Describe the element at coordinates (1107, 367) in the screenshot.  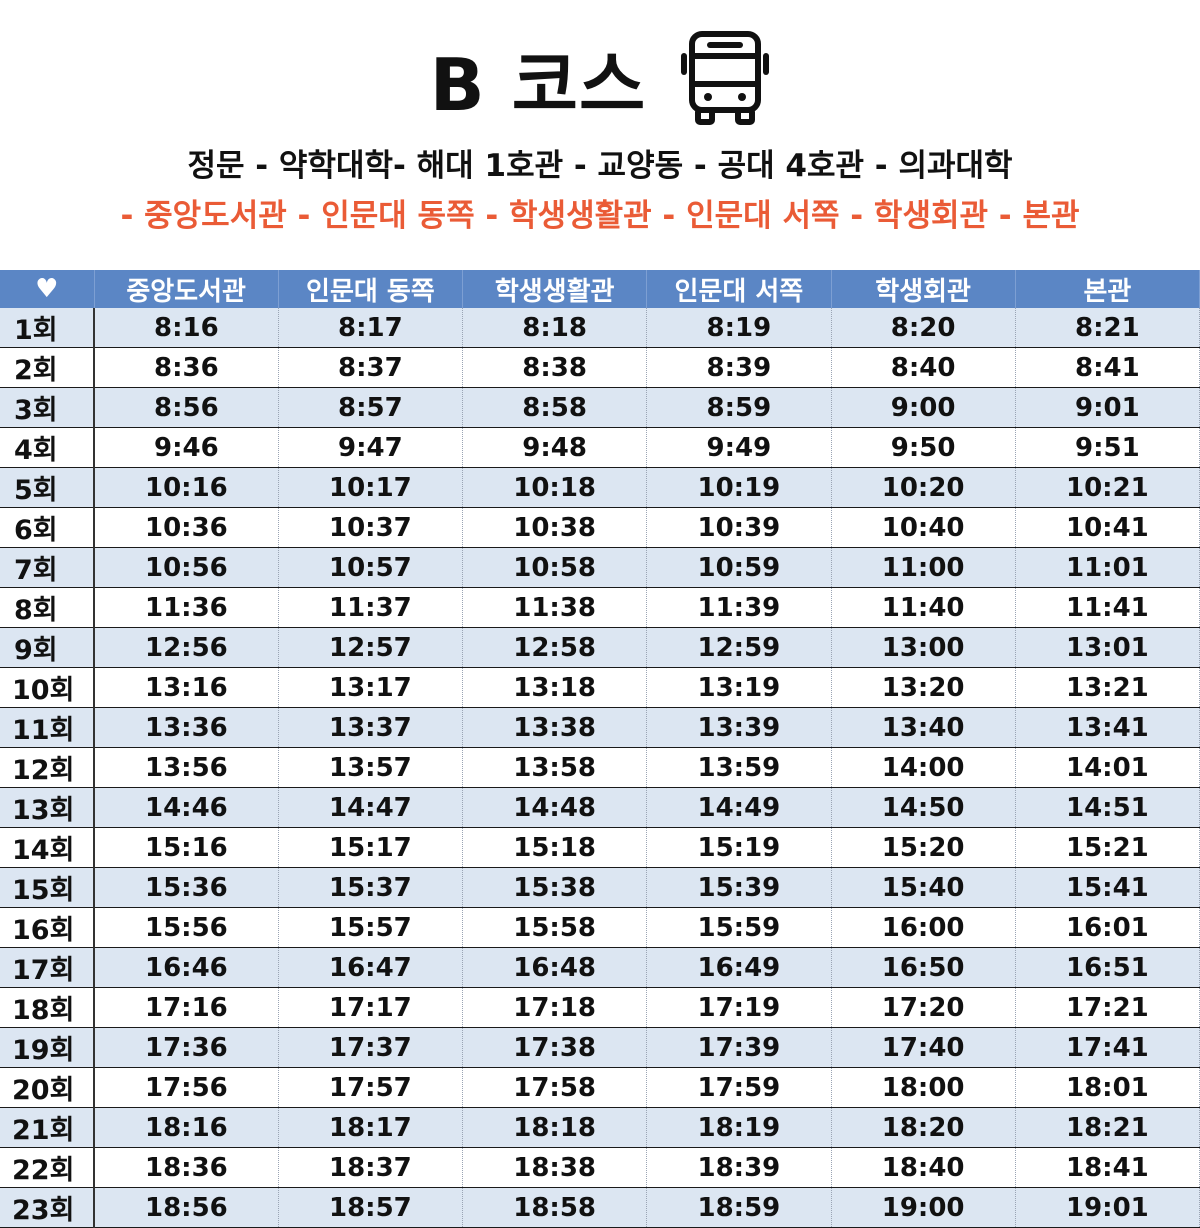
I see `time-cell: 8:41` at that location.